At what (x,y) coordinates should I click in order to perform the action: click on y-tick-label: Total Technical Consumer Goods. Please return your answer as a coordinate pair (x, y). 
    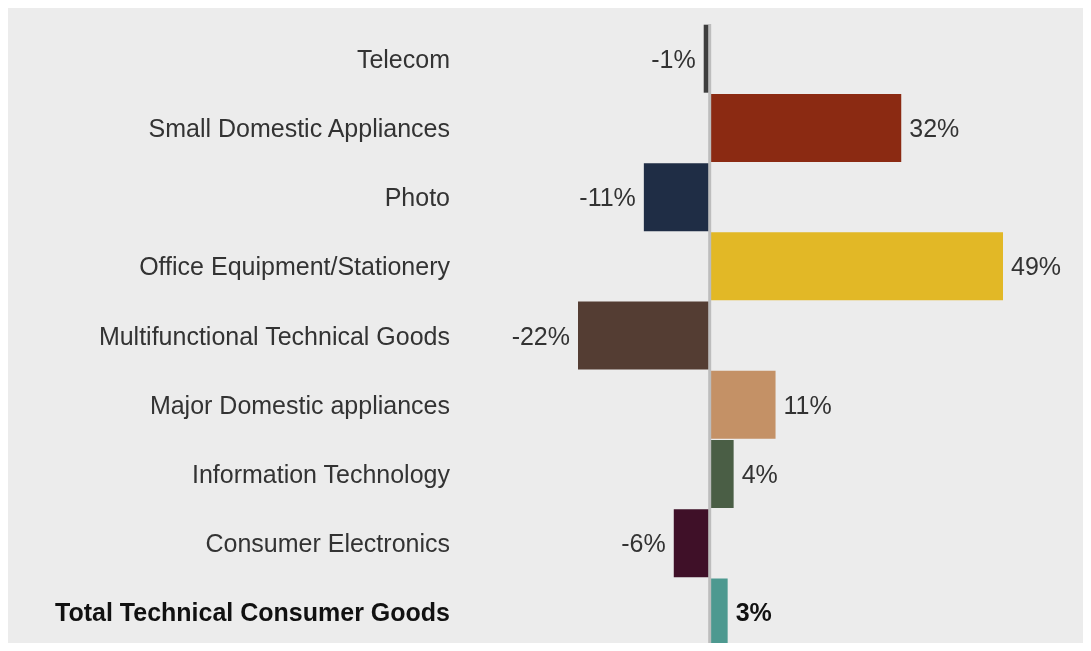
    Looking at the image, I should click on (252, 612).